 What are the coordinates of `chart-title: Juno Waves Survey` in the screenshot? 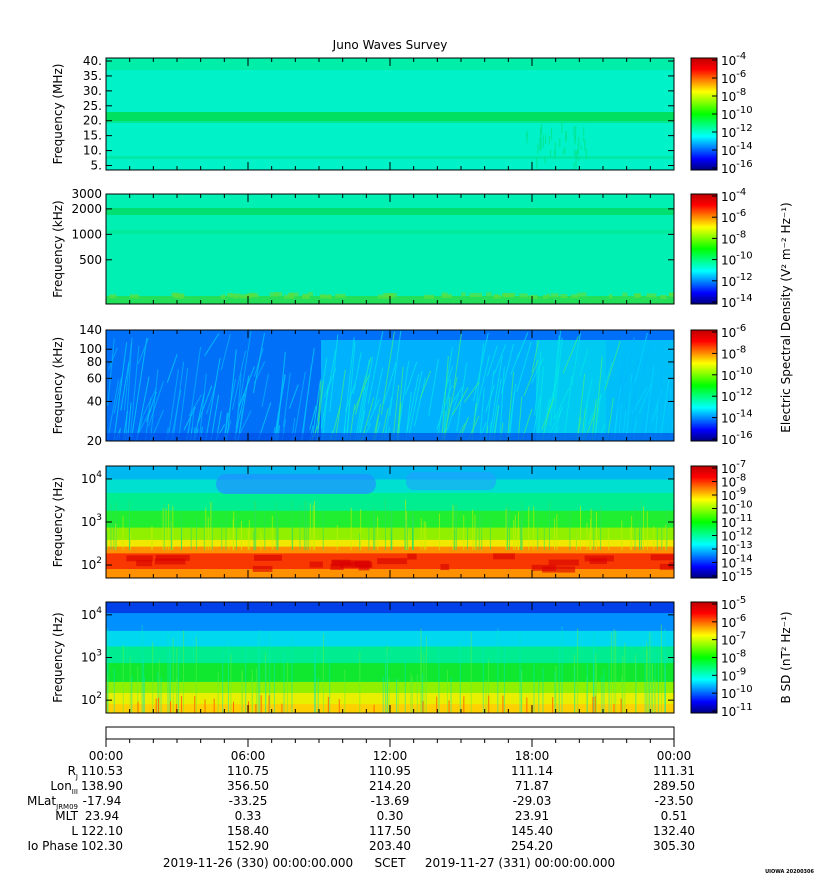 It's located at (390, 45).